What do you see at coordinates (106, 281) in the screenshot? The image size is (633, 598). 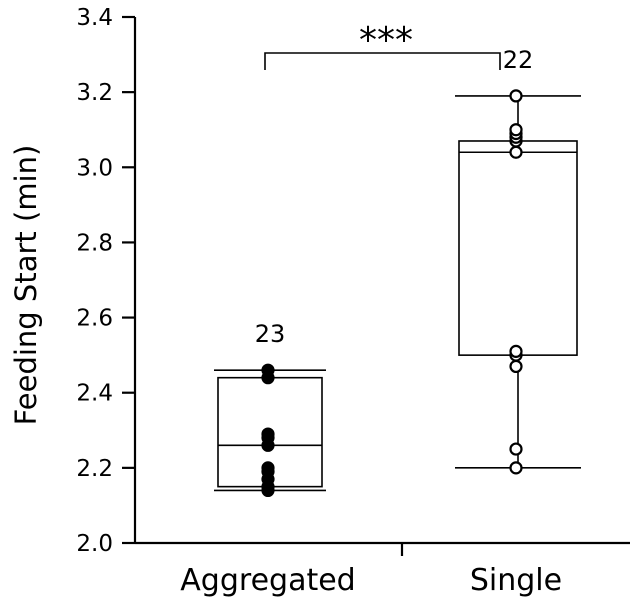 I see `y-axis: 2.0 2.2 2.4 2.6 2.8 3.0 3.2 3.4` at bounding box center [106, 281].